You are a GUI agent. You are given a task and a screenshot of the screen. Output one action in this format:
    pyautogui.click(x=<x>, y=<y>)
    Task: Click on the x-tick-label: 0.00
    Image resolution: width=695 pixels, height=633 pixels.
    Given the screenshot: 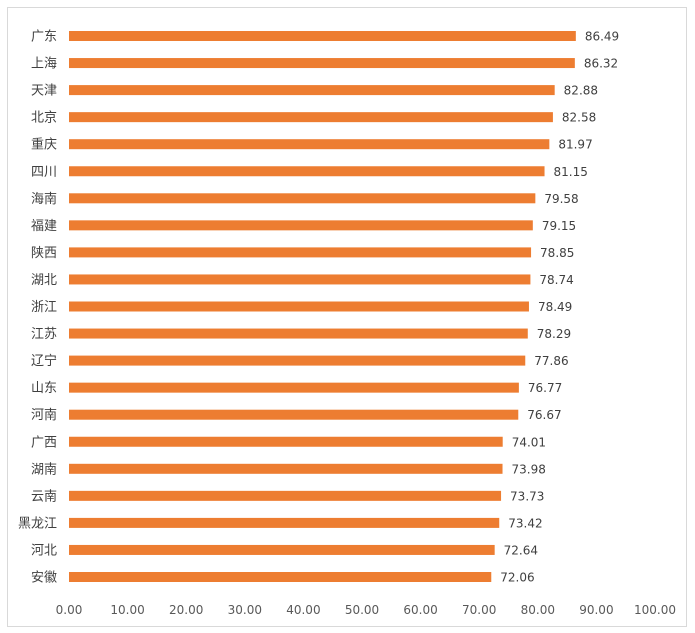 What is the action you would take?
    pyautogui.click(x=69, y=610)
    